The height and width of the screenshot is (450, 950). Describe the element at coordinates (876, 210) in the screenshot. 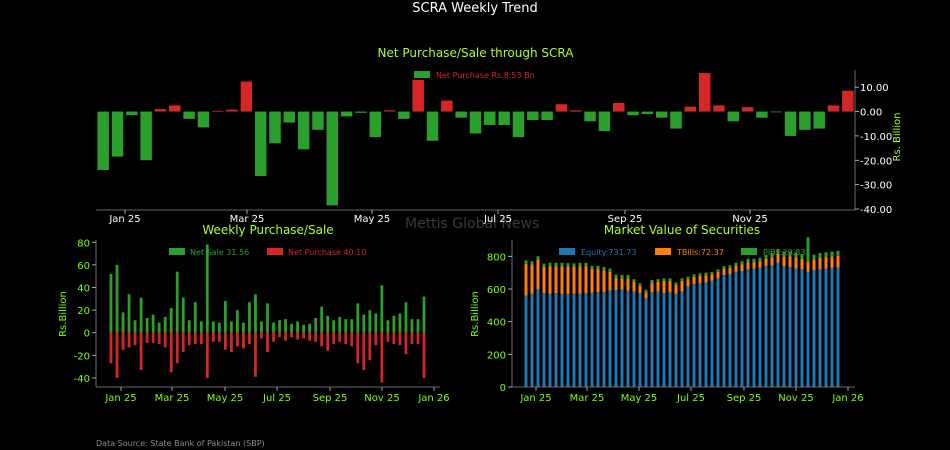

I see `chart1-y-tick-label: -40.00` at that location.